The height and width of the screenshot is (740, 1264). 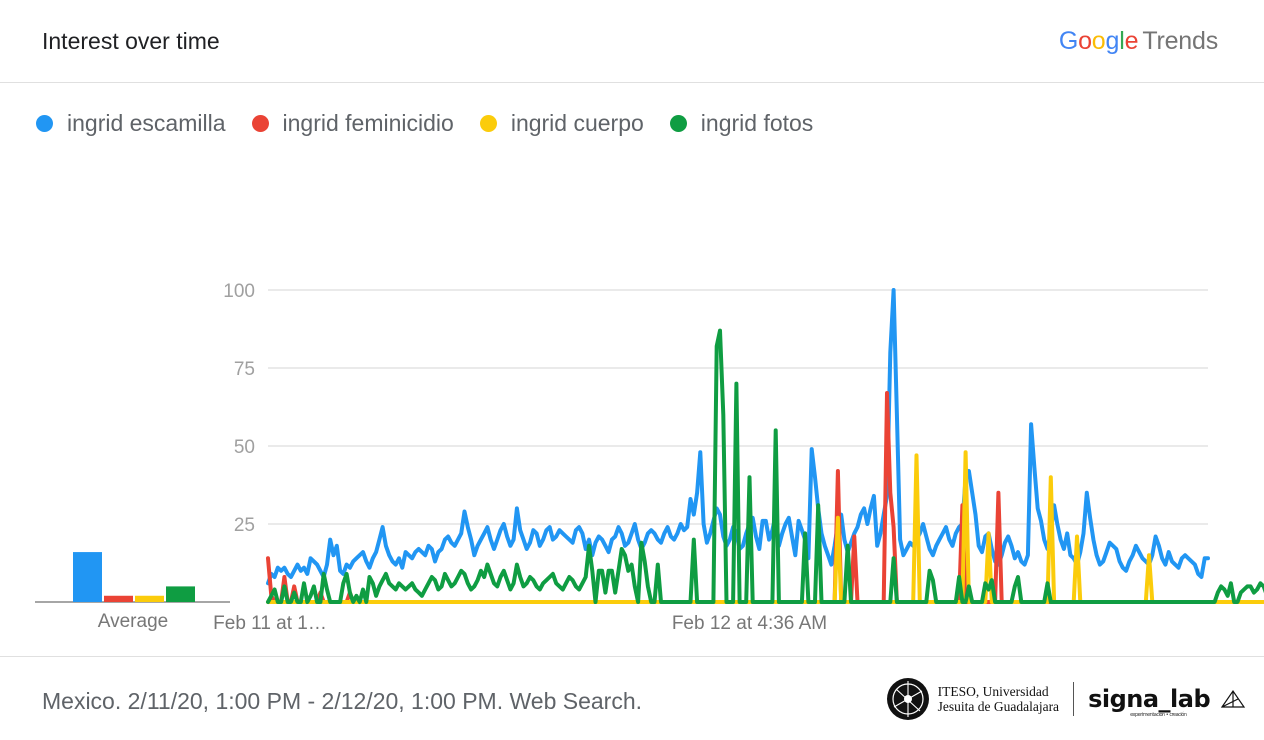 What do you see at coordinates (757, 123) in the screenshot?
I see `legend-label: ingrid fotos` at bounding box center [757, 123].